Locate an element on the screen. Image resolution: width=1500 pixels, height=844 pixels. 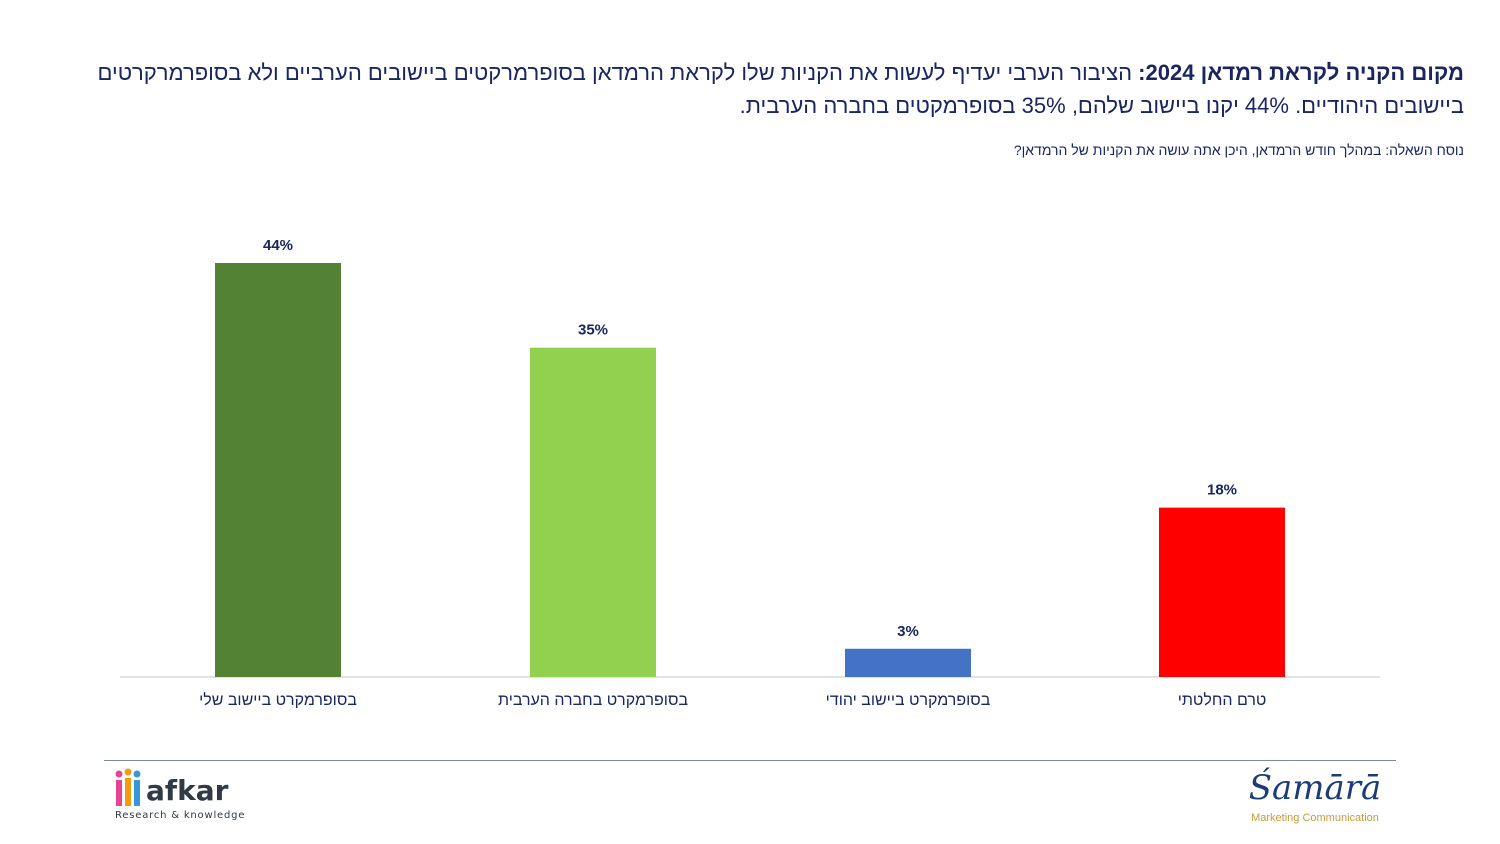
data-label-1: 44% is located at coordinates (278, 245).